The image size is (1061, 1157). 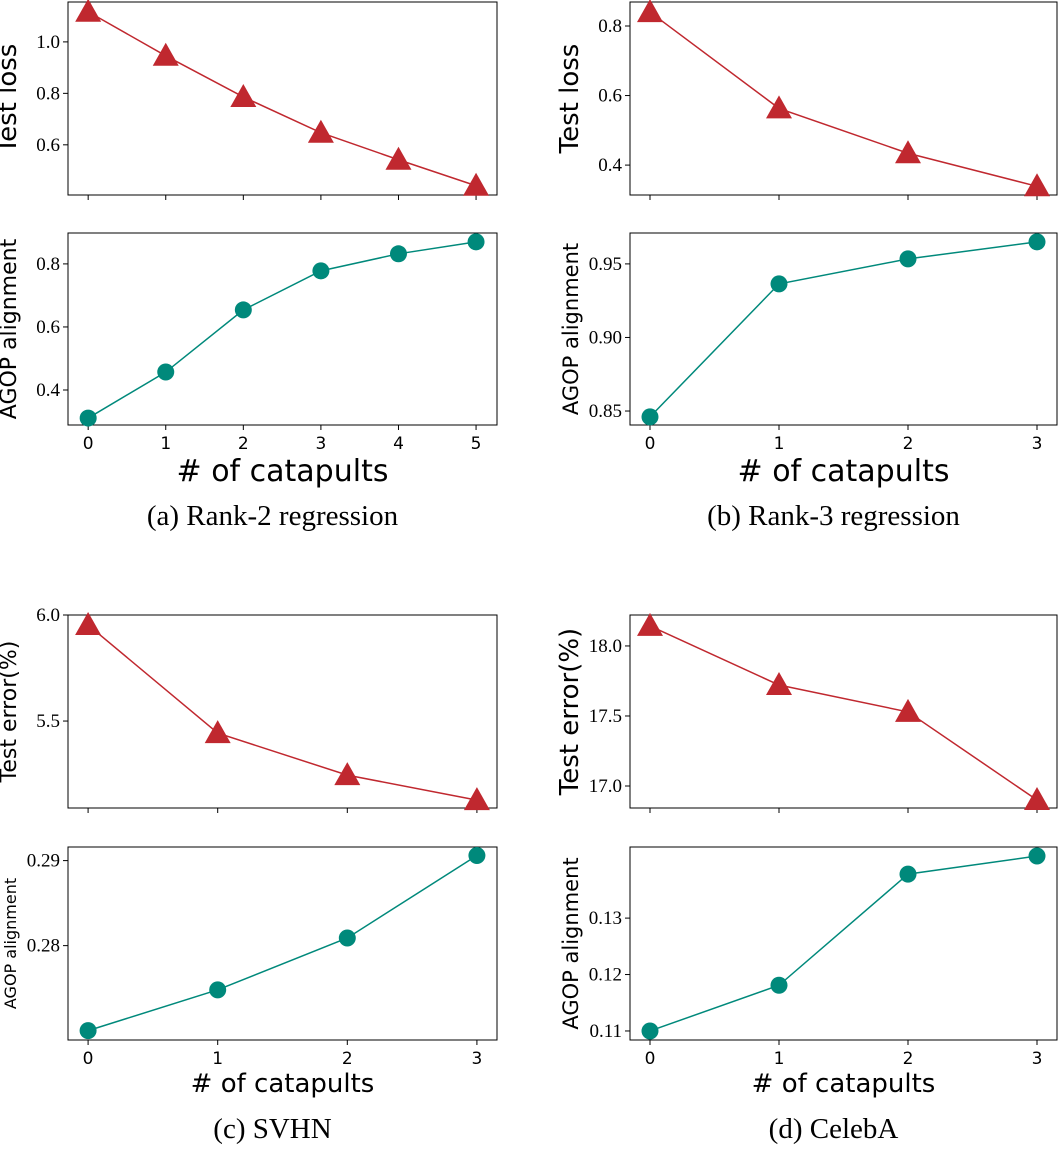 I want to click on y-tick-label: 0.11, so click(x=605, y=1031).